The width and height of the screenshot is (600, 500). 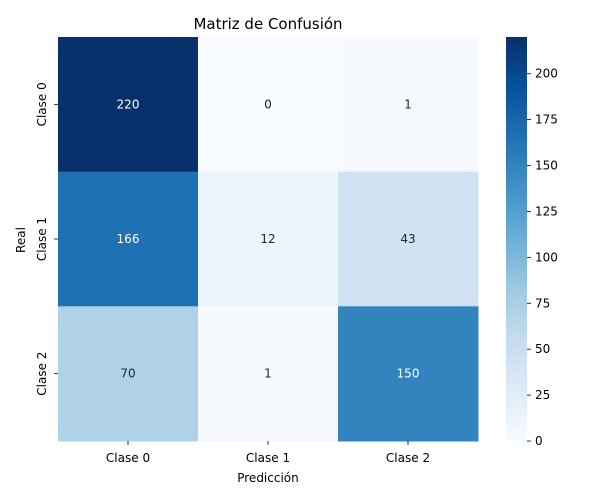 What do you see at coordinates (268, 478) in the screenshot?
I see `x-axis-label: Predicción` at bounding box center [268, 478].